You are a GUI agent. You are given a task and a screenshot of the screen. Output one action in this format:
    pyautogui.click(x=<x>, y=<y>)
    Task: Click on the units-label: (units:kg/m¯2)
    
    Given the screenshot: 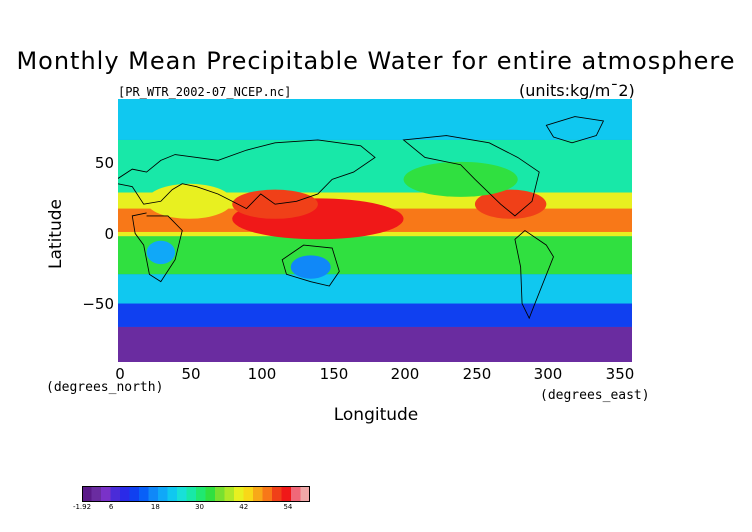 What is the action you would take?
    pyautogui.click(x=577, y=90)
    